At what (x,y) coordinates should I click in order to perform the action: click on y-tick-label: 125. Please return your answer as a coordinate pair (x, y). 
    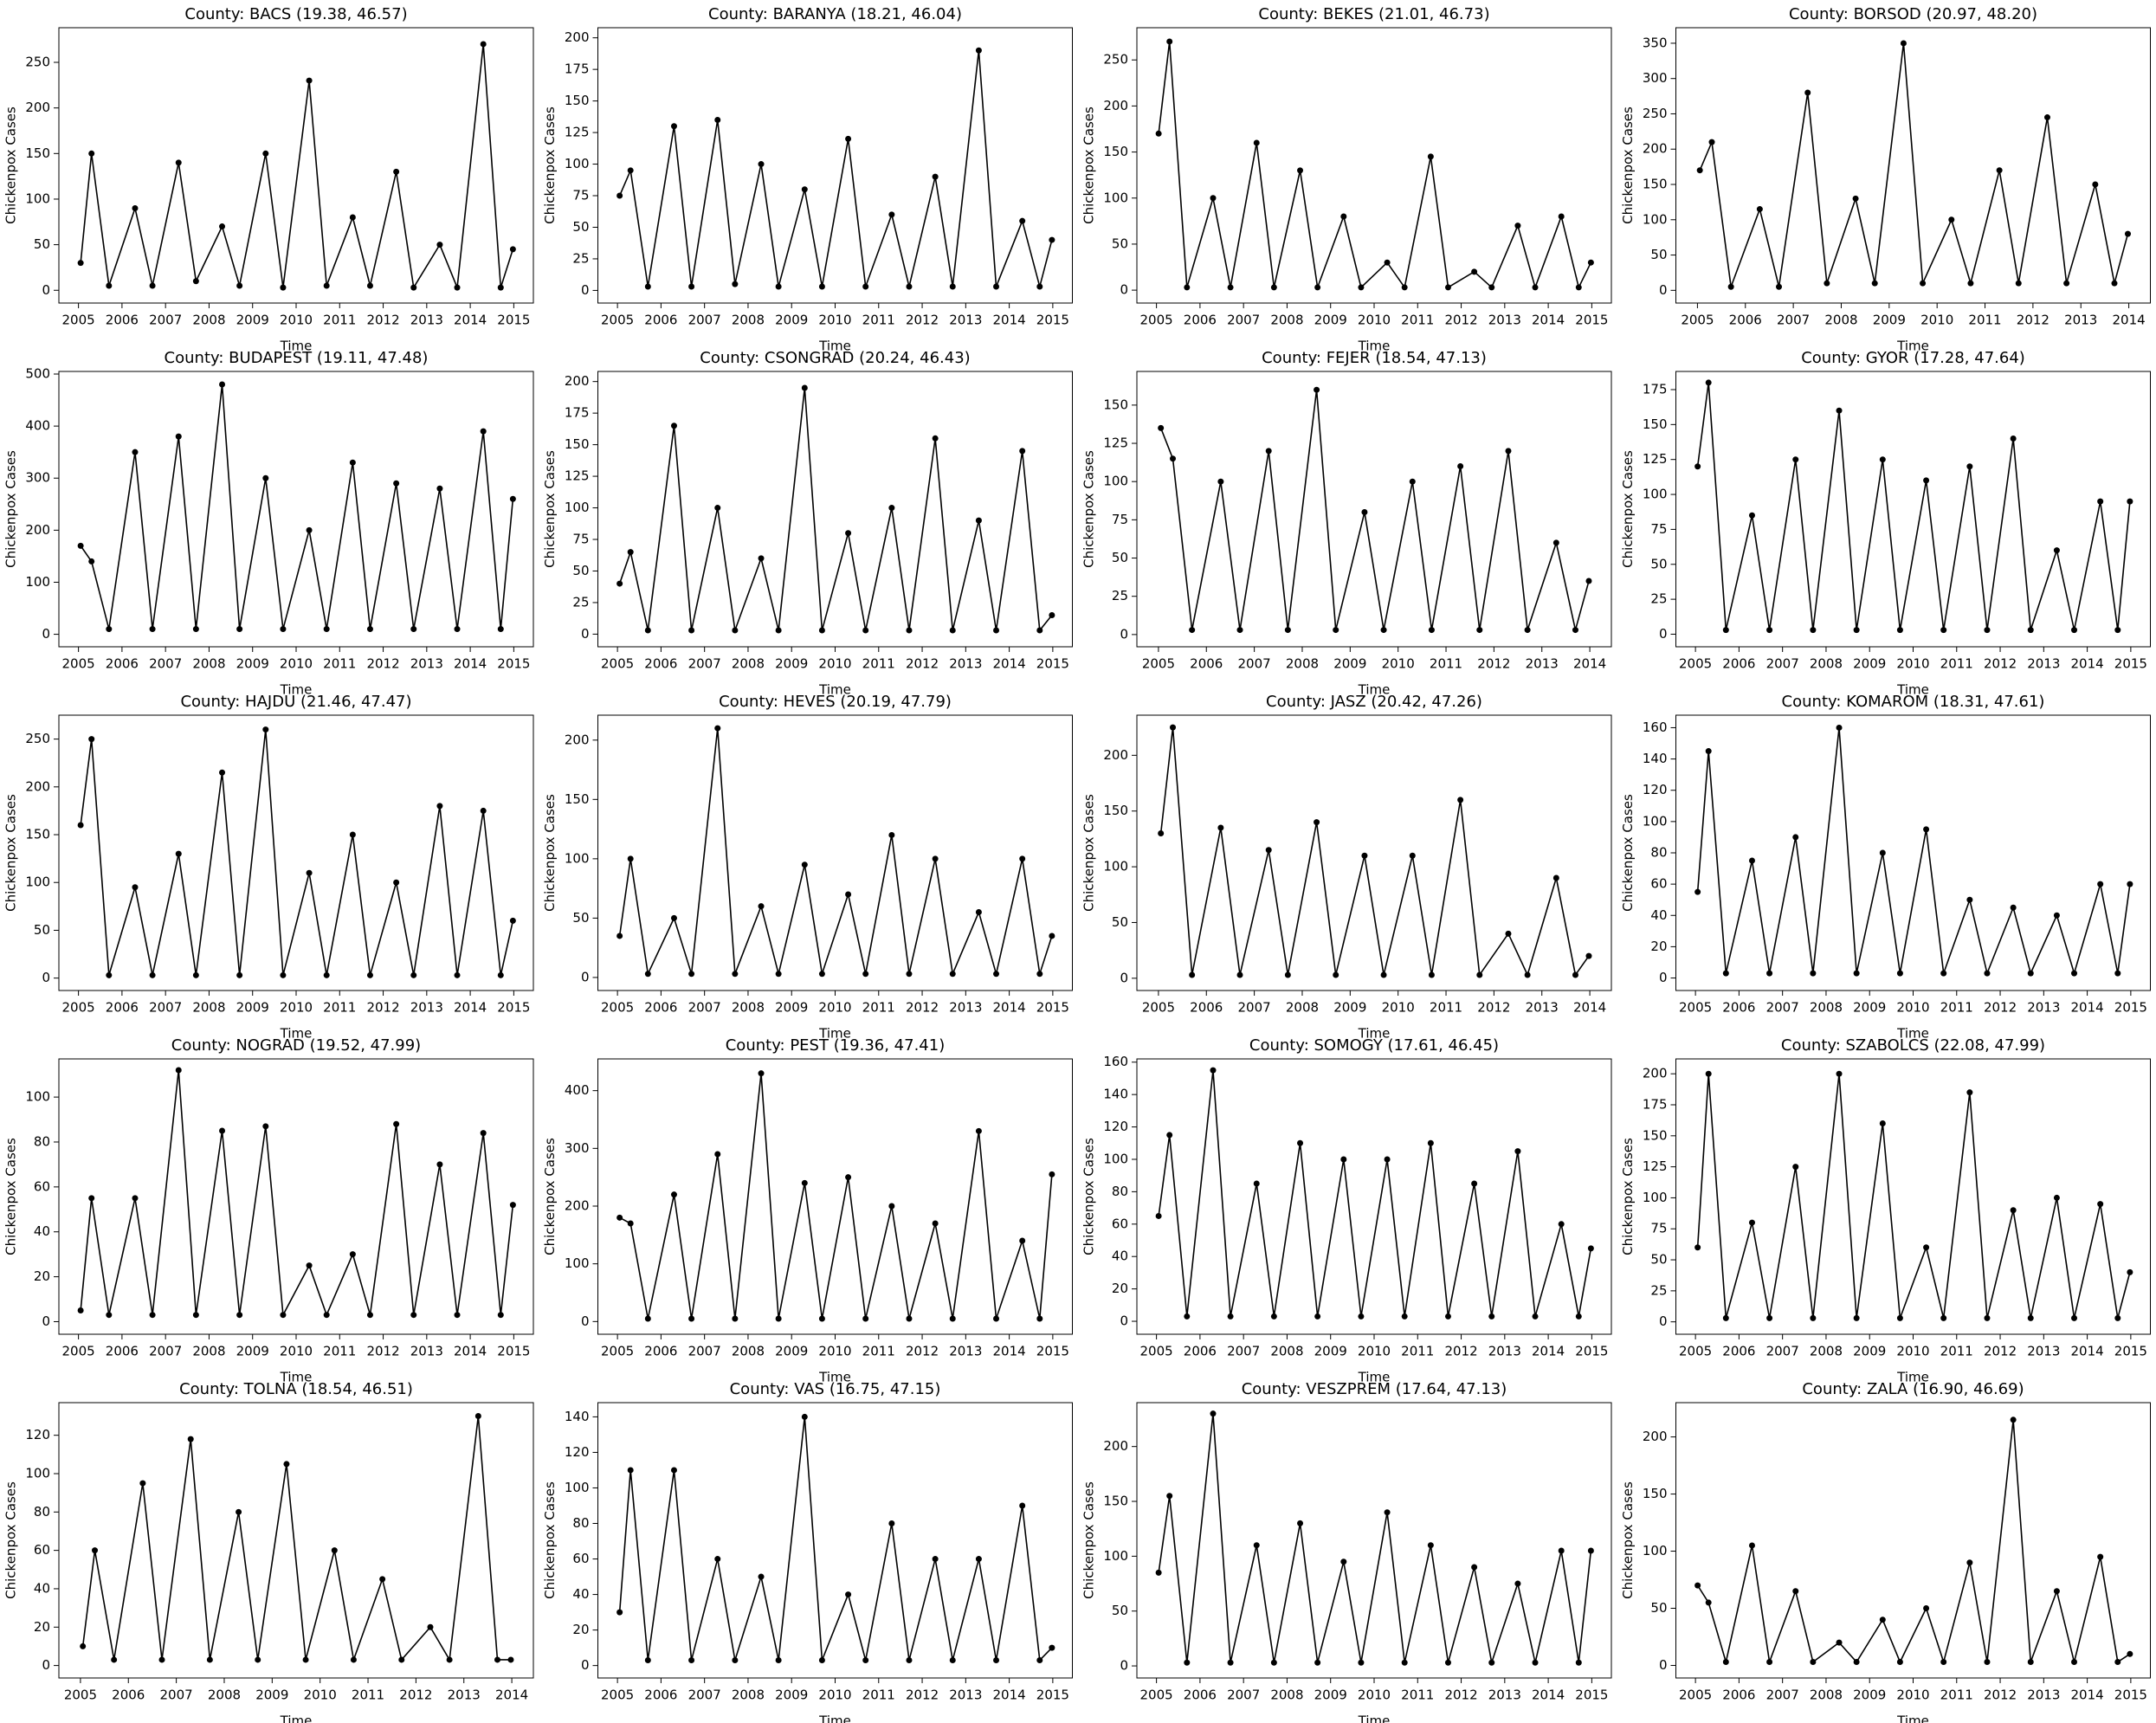
    Looking at the image, I should click on (1116, 444).